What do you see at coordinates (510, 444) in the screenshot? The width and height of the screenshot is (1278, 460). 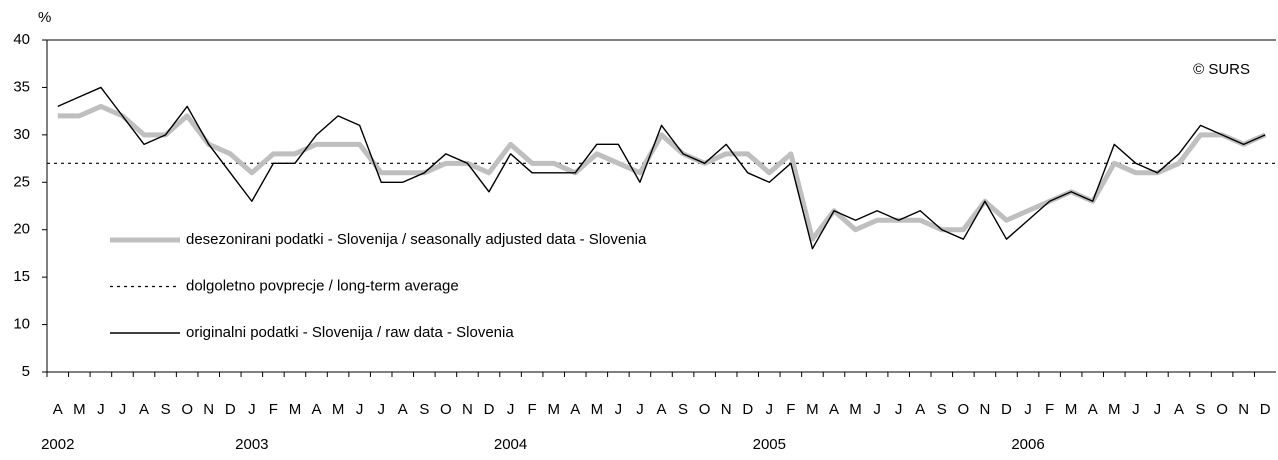 I see `x-group-label: 2004` at bounding box center [510, 444].